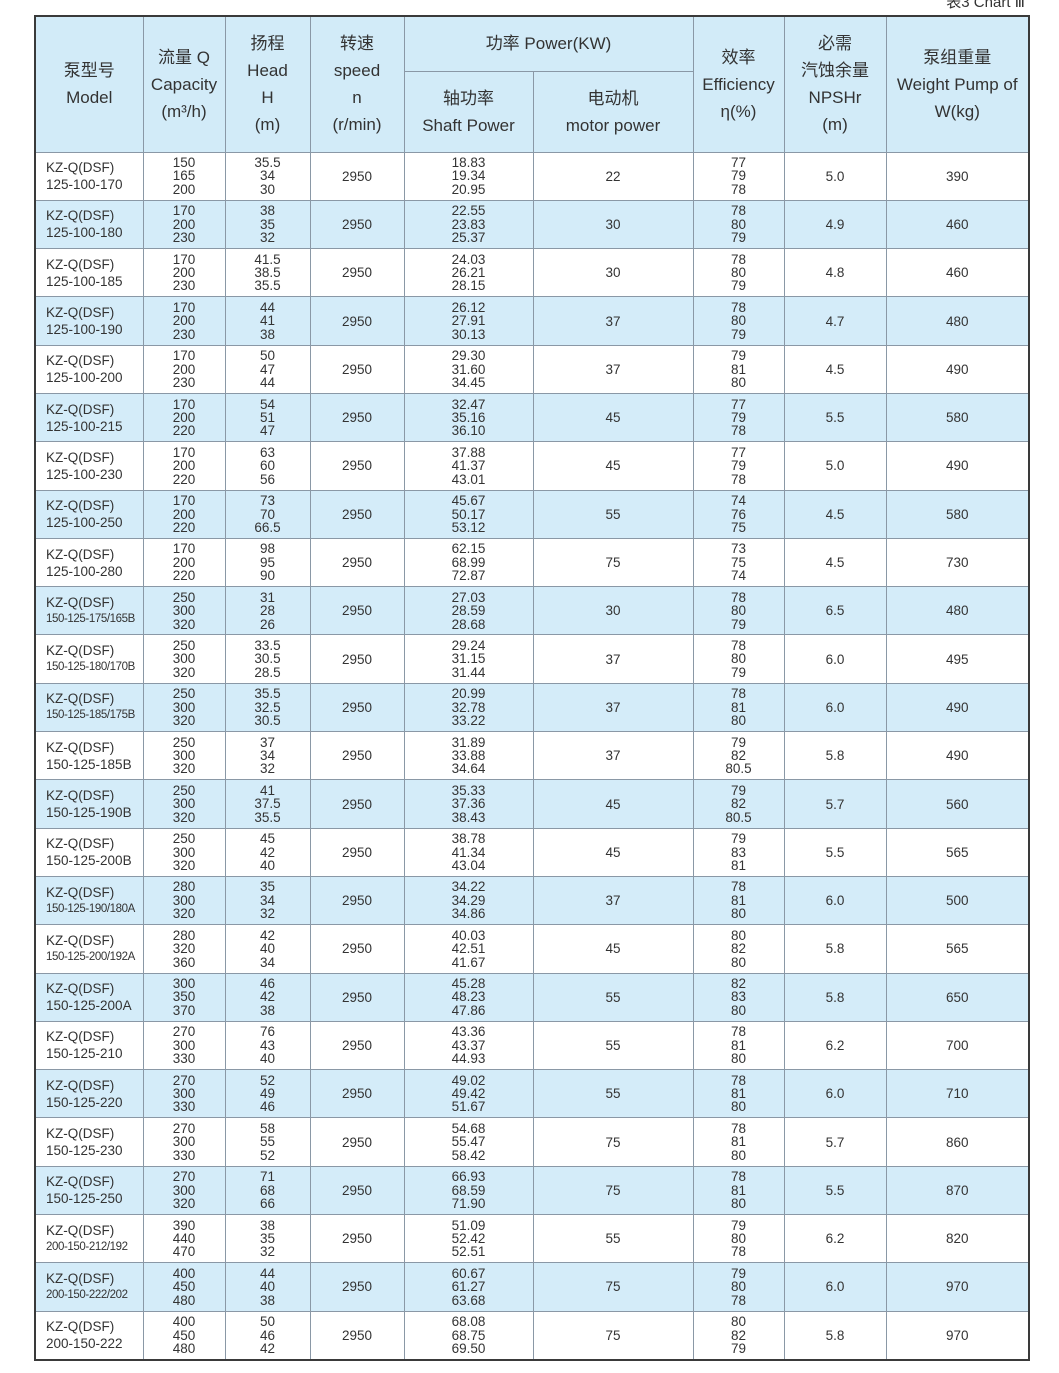  I want to click on head-cell: 52 49 46, so click(267, 1094).